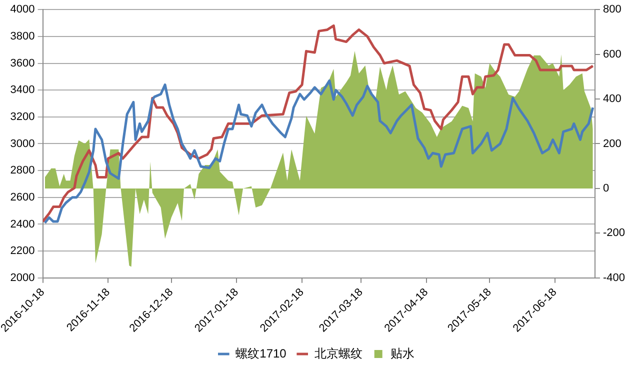  What do you see at coordinates (402, 353) in the screenshot?
I see `legend-label: 贴水` at bounding box center [402, 353].